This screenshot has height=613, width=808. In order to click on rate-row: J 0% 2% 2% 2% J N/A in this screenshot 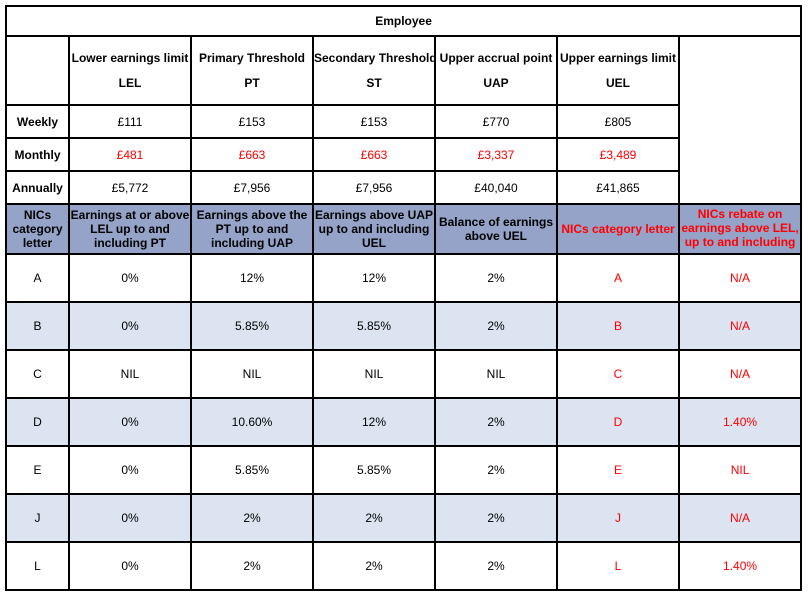, I will do `click(404, 518)`.